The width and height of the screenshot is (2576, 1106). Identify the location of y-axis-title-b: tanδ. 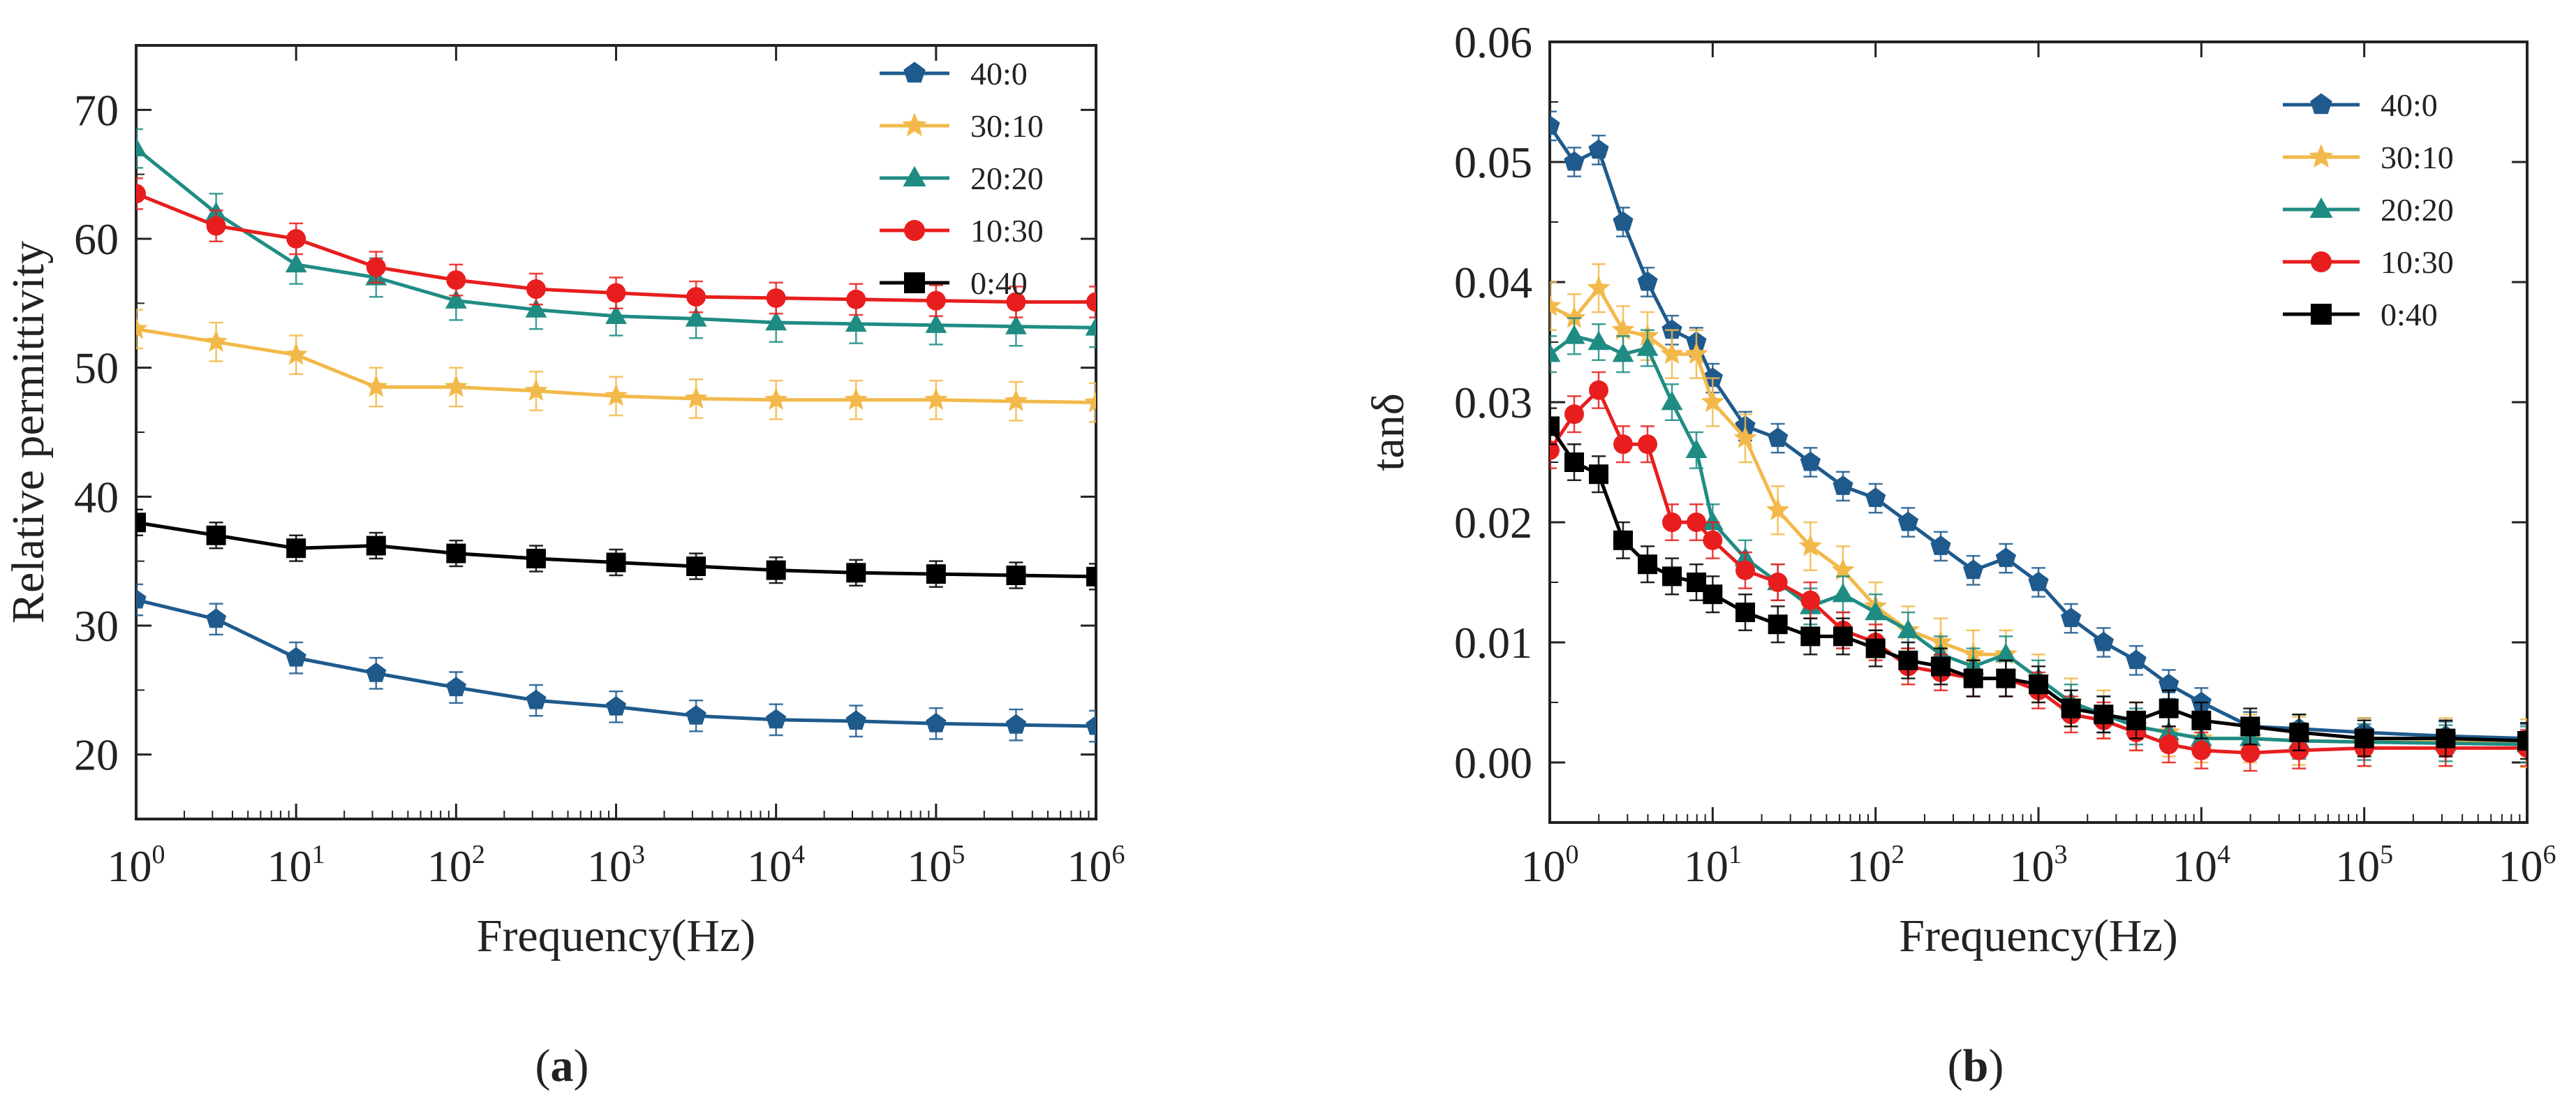
(1388, 432).